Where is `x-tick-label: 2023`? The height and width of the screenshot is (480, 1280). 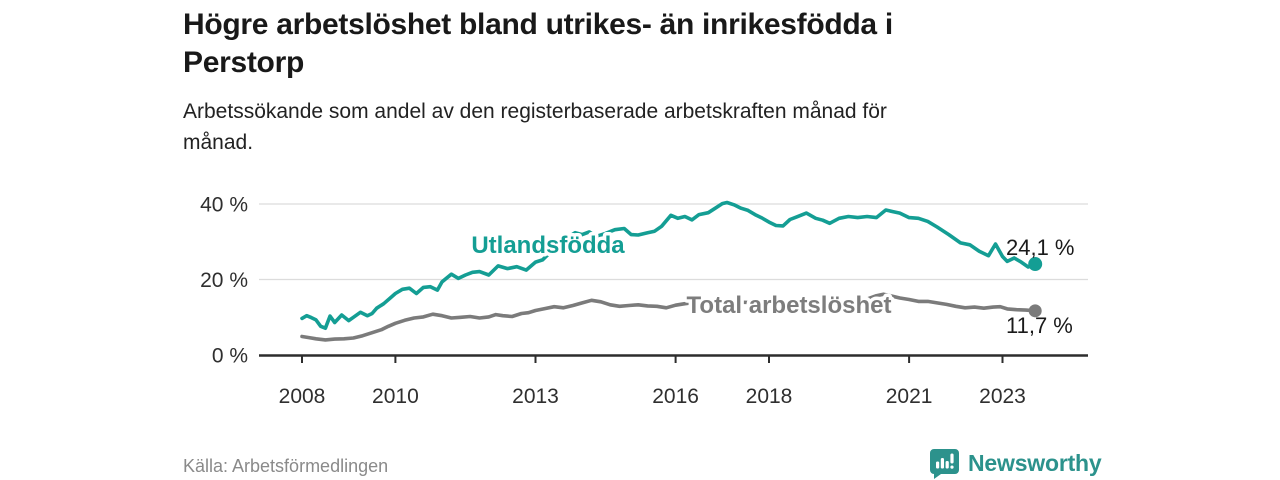 x-tick-label: 2023 is located at coordinates (1002, 396).